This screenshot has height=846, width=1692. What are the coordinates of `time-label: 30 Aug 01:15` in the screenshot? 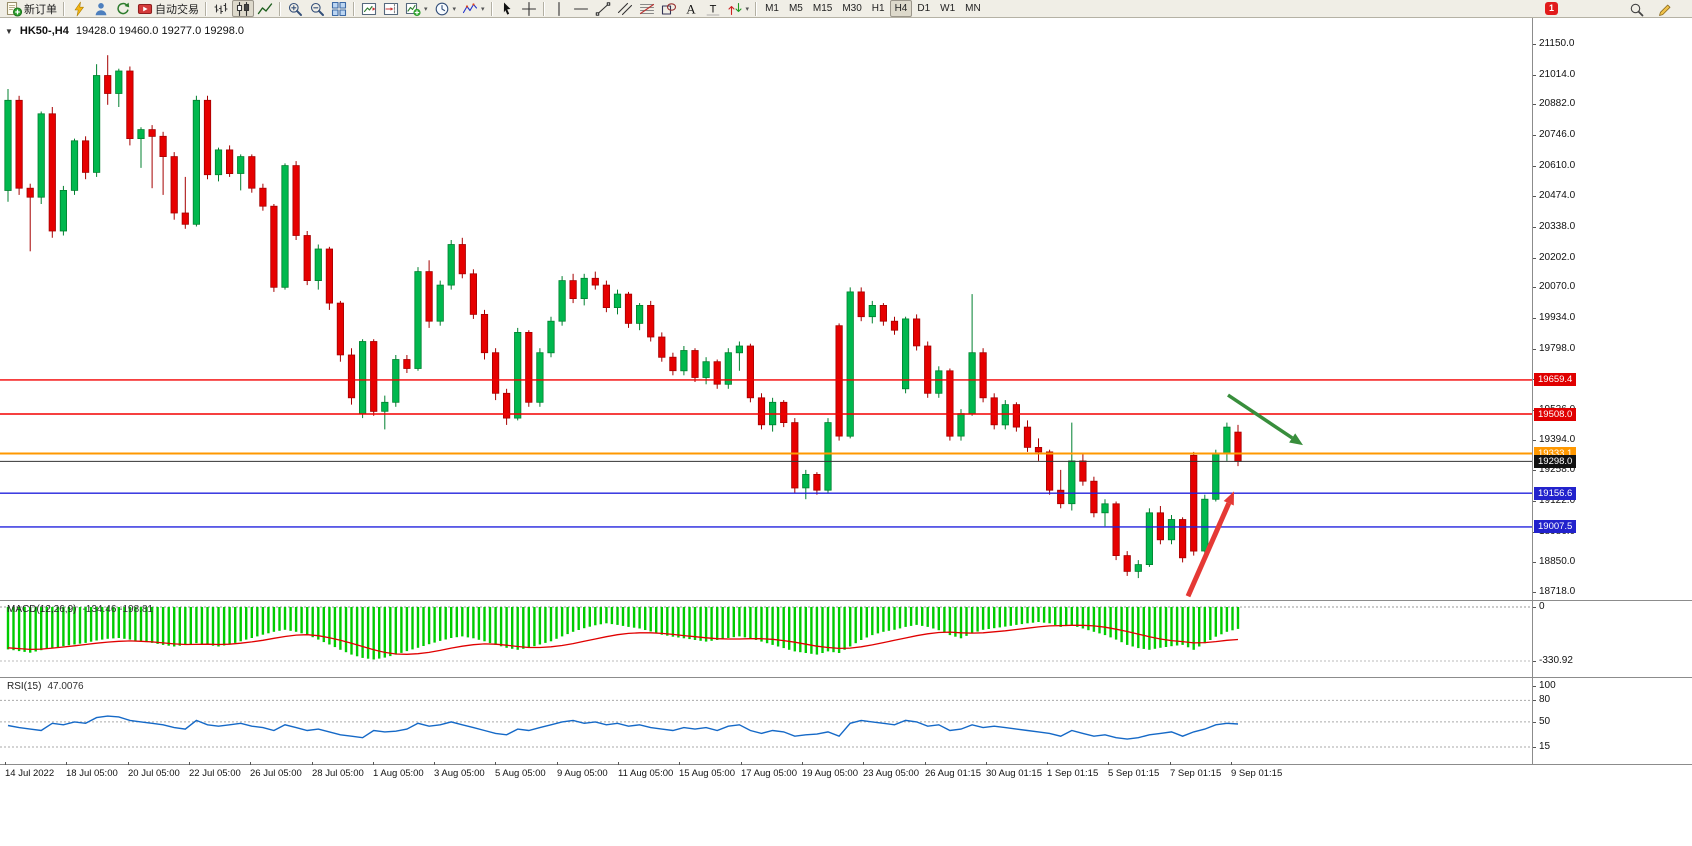 It's located at (1014, 773).